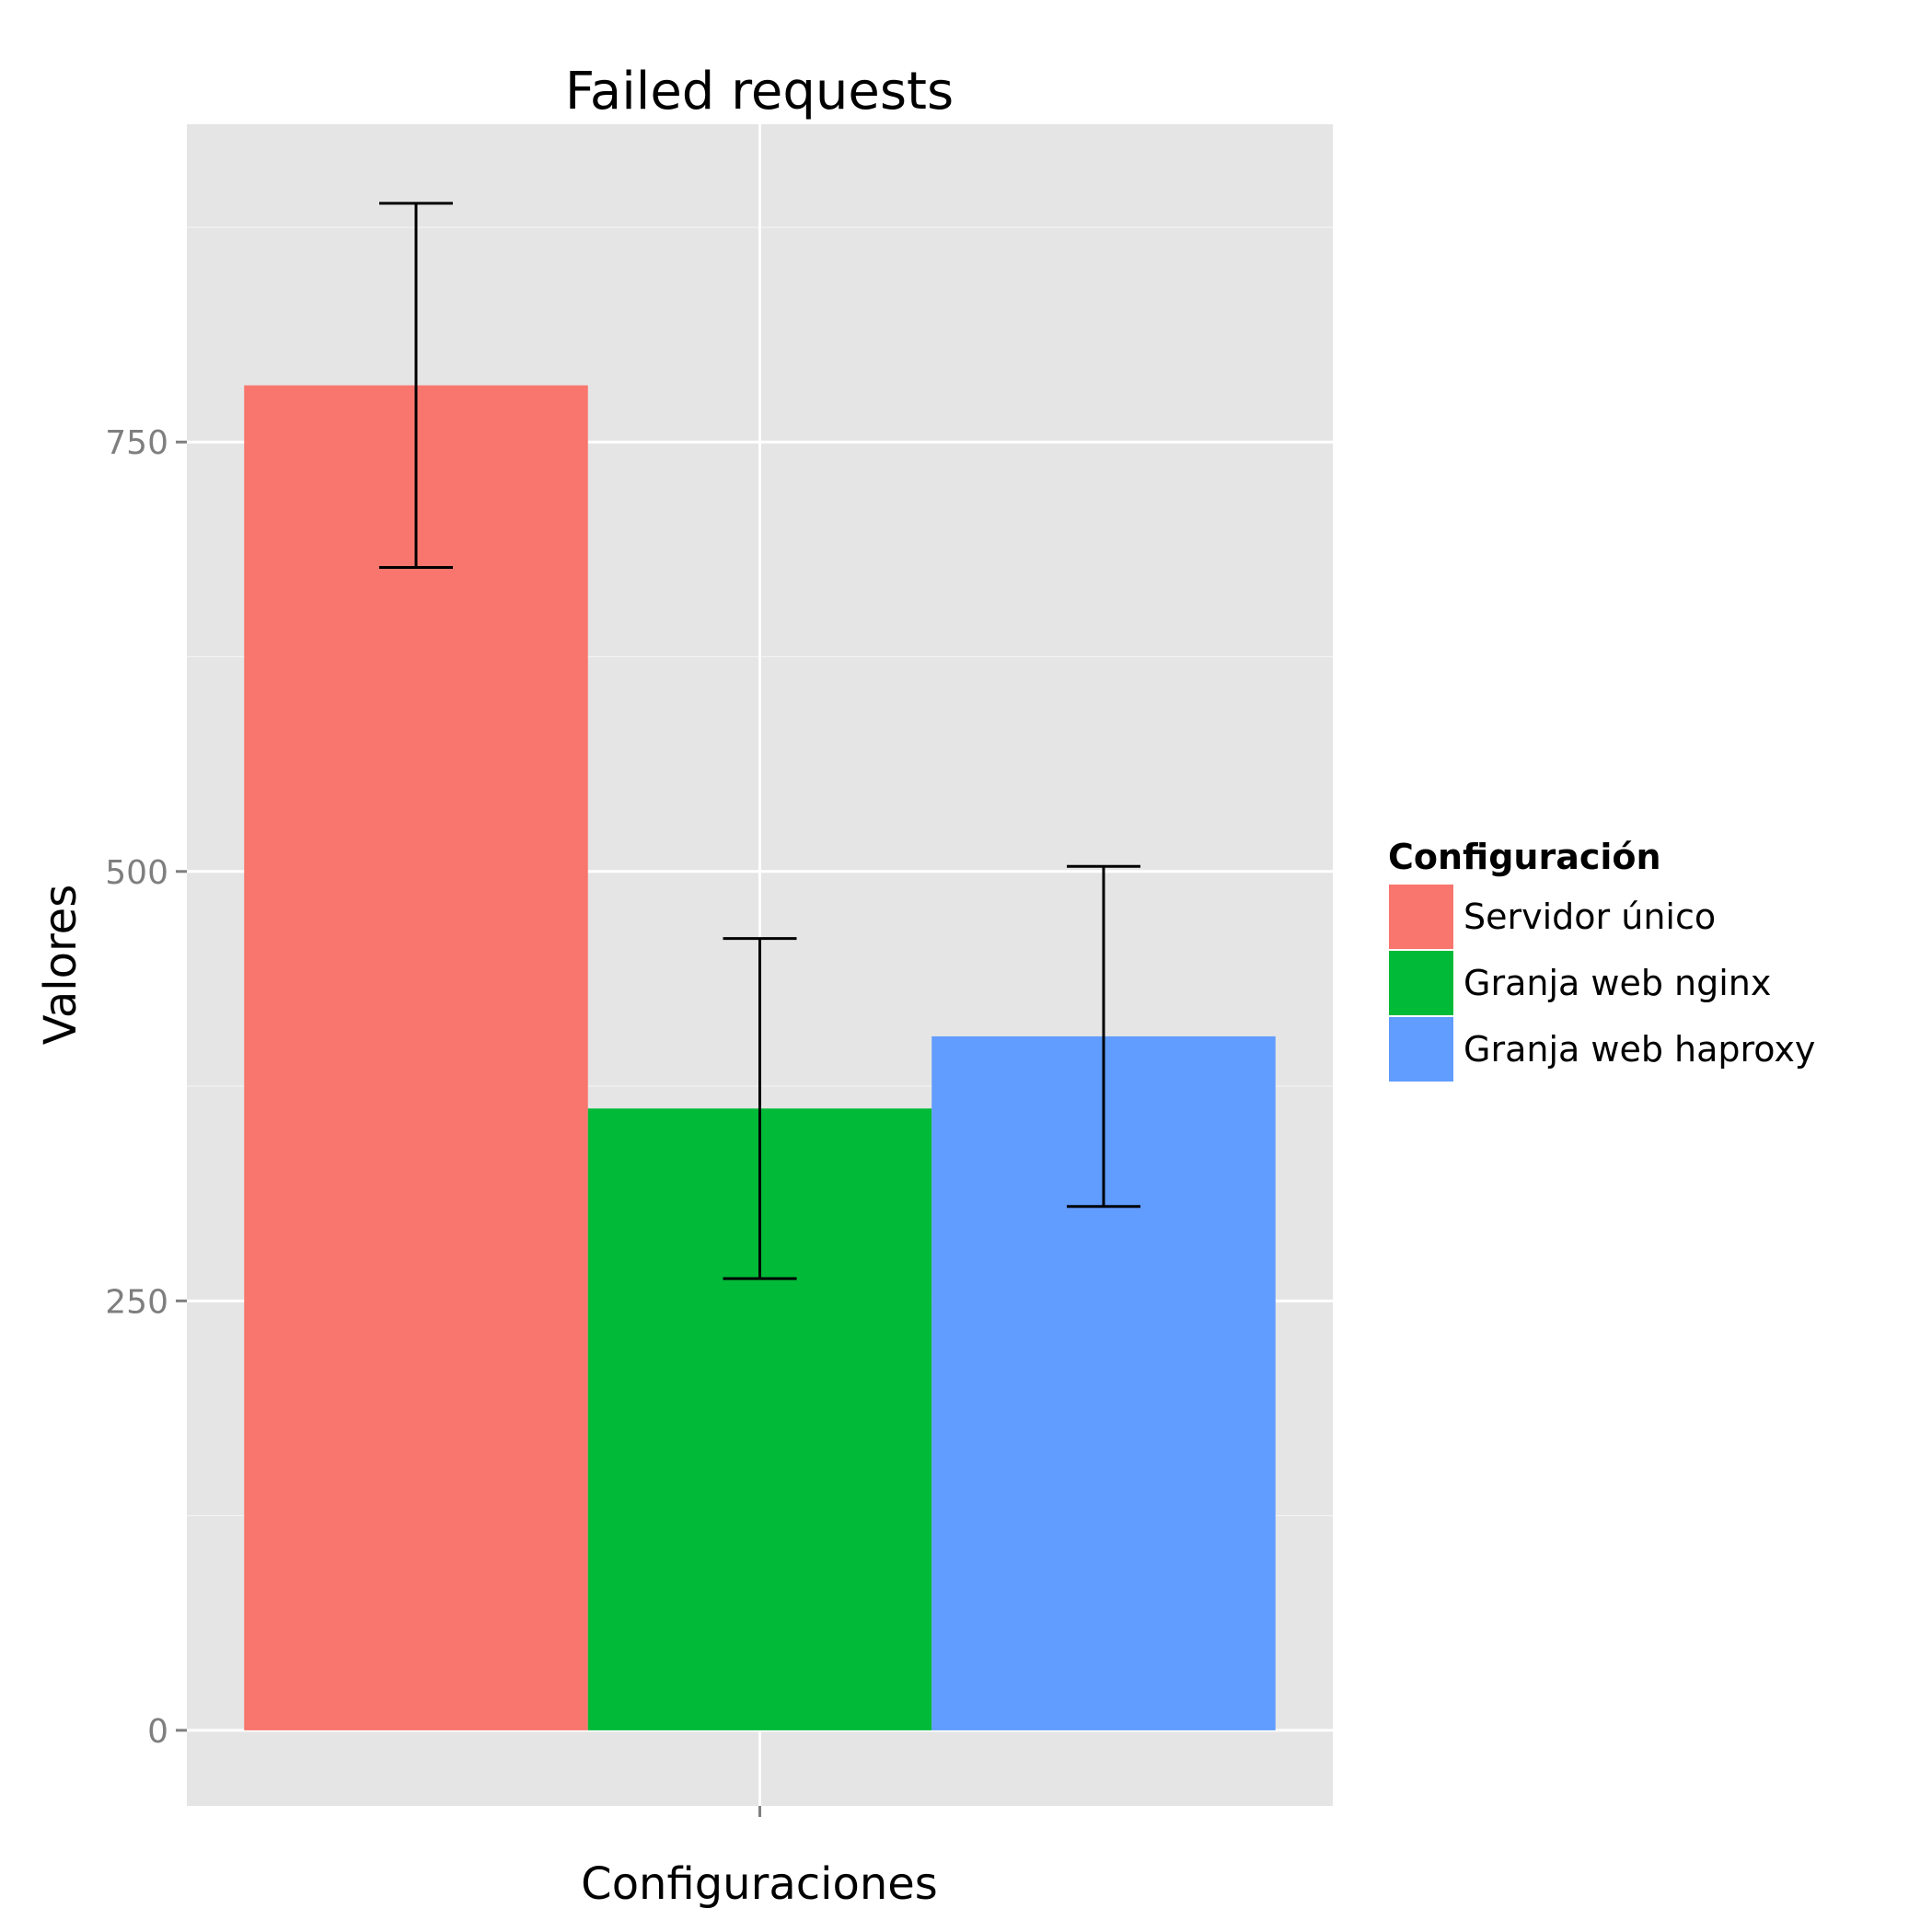  Describe the element at coordinates (158, 1732) in the screenshot. I see `y-tick-label: 0` at that location.